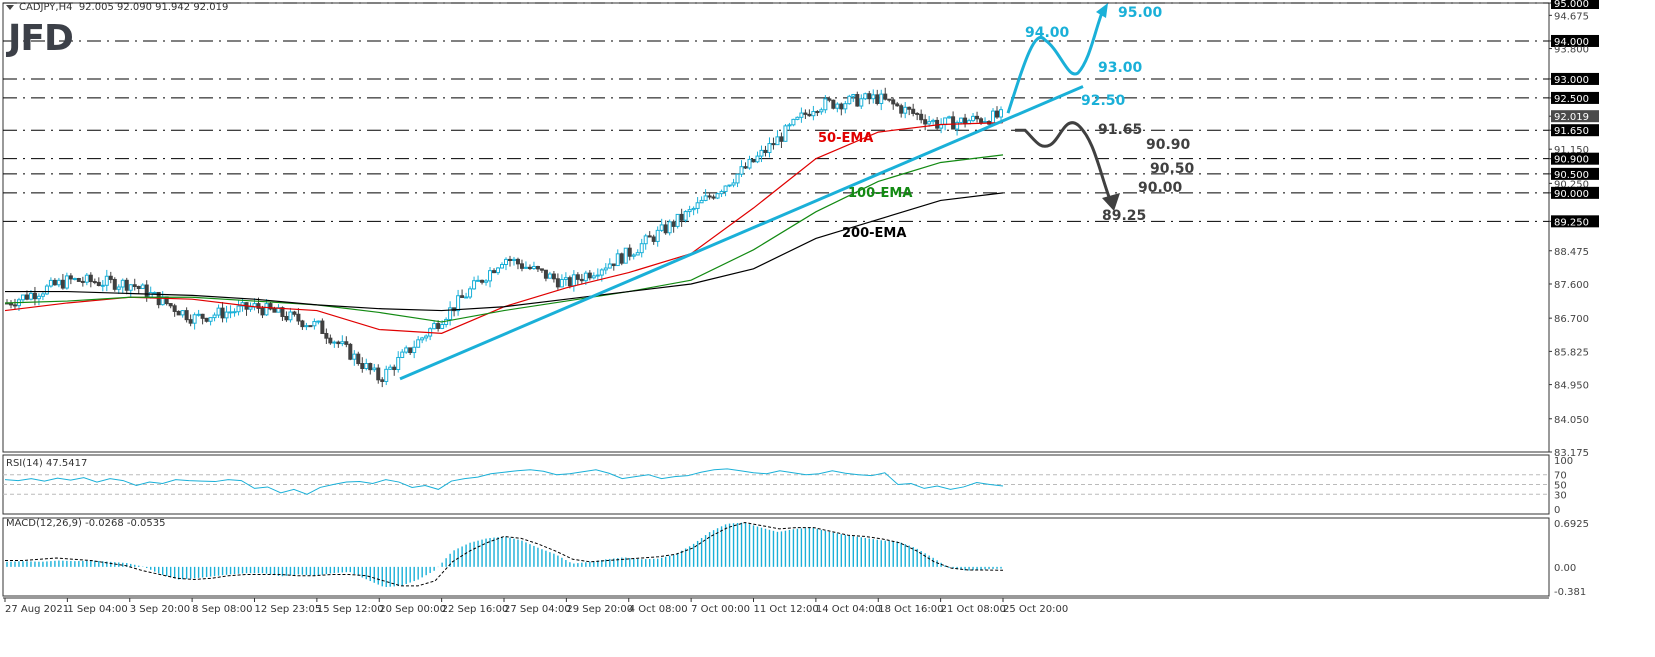 The height and width of the screenshot is (657, 1655). What do you see at coordinates (97, 609) in the screenshot?
I see `x-tick-label: 1 Sep 04:00` at bounding box center [97, 609].